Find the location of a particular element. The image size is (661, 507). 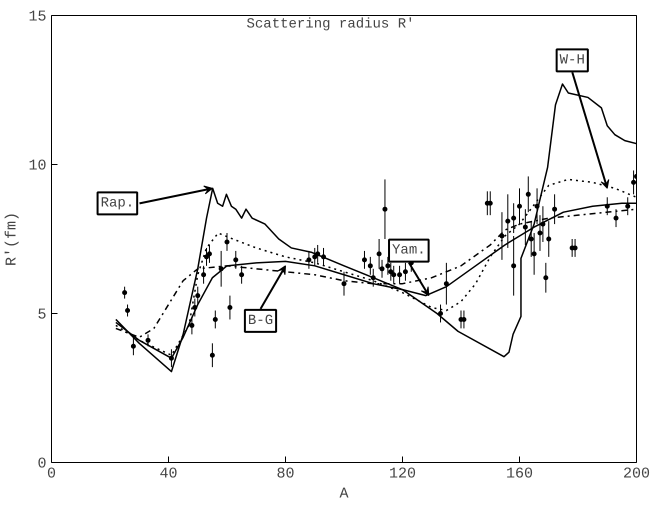

y-tick-label: 10 is located at coordinates (37, 166).